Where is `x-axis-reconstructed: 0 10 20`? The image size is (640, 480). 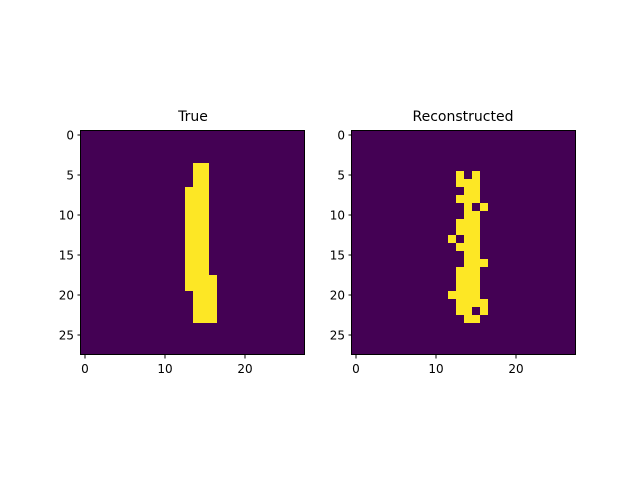
x-axis-reconstructed: 0 10 20 is located at coordinates (438, 365).